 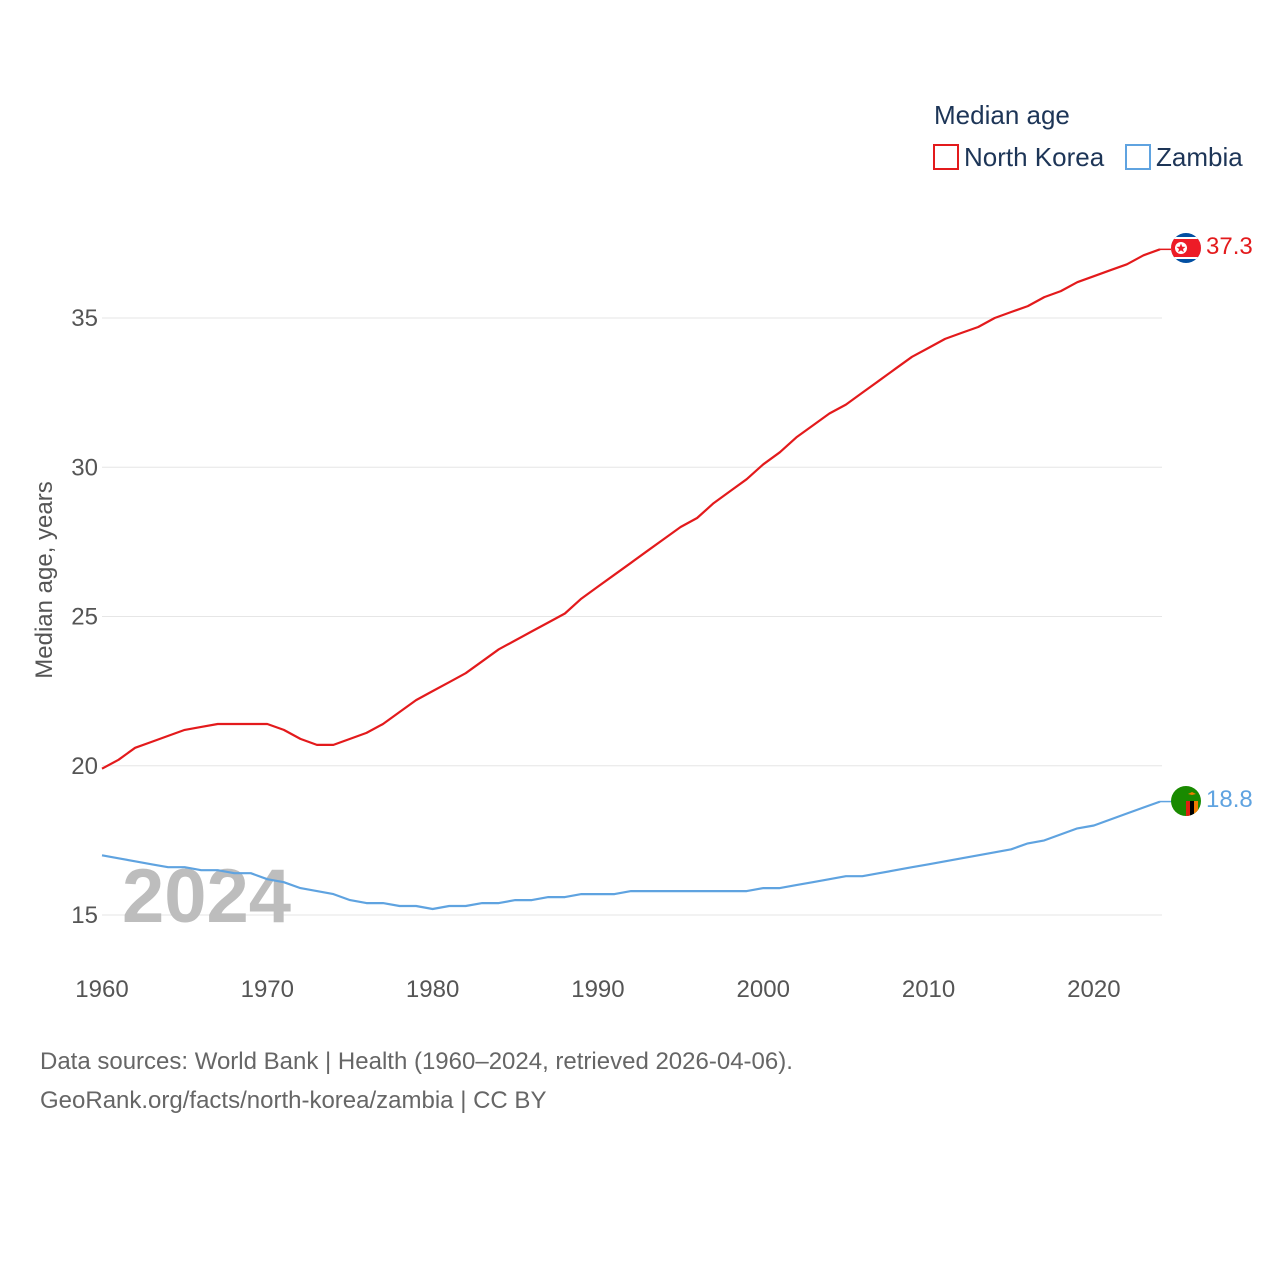 I want to click on y-tick-label: 15, so click(x=84, y=915).